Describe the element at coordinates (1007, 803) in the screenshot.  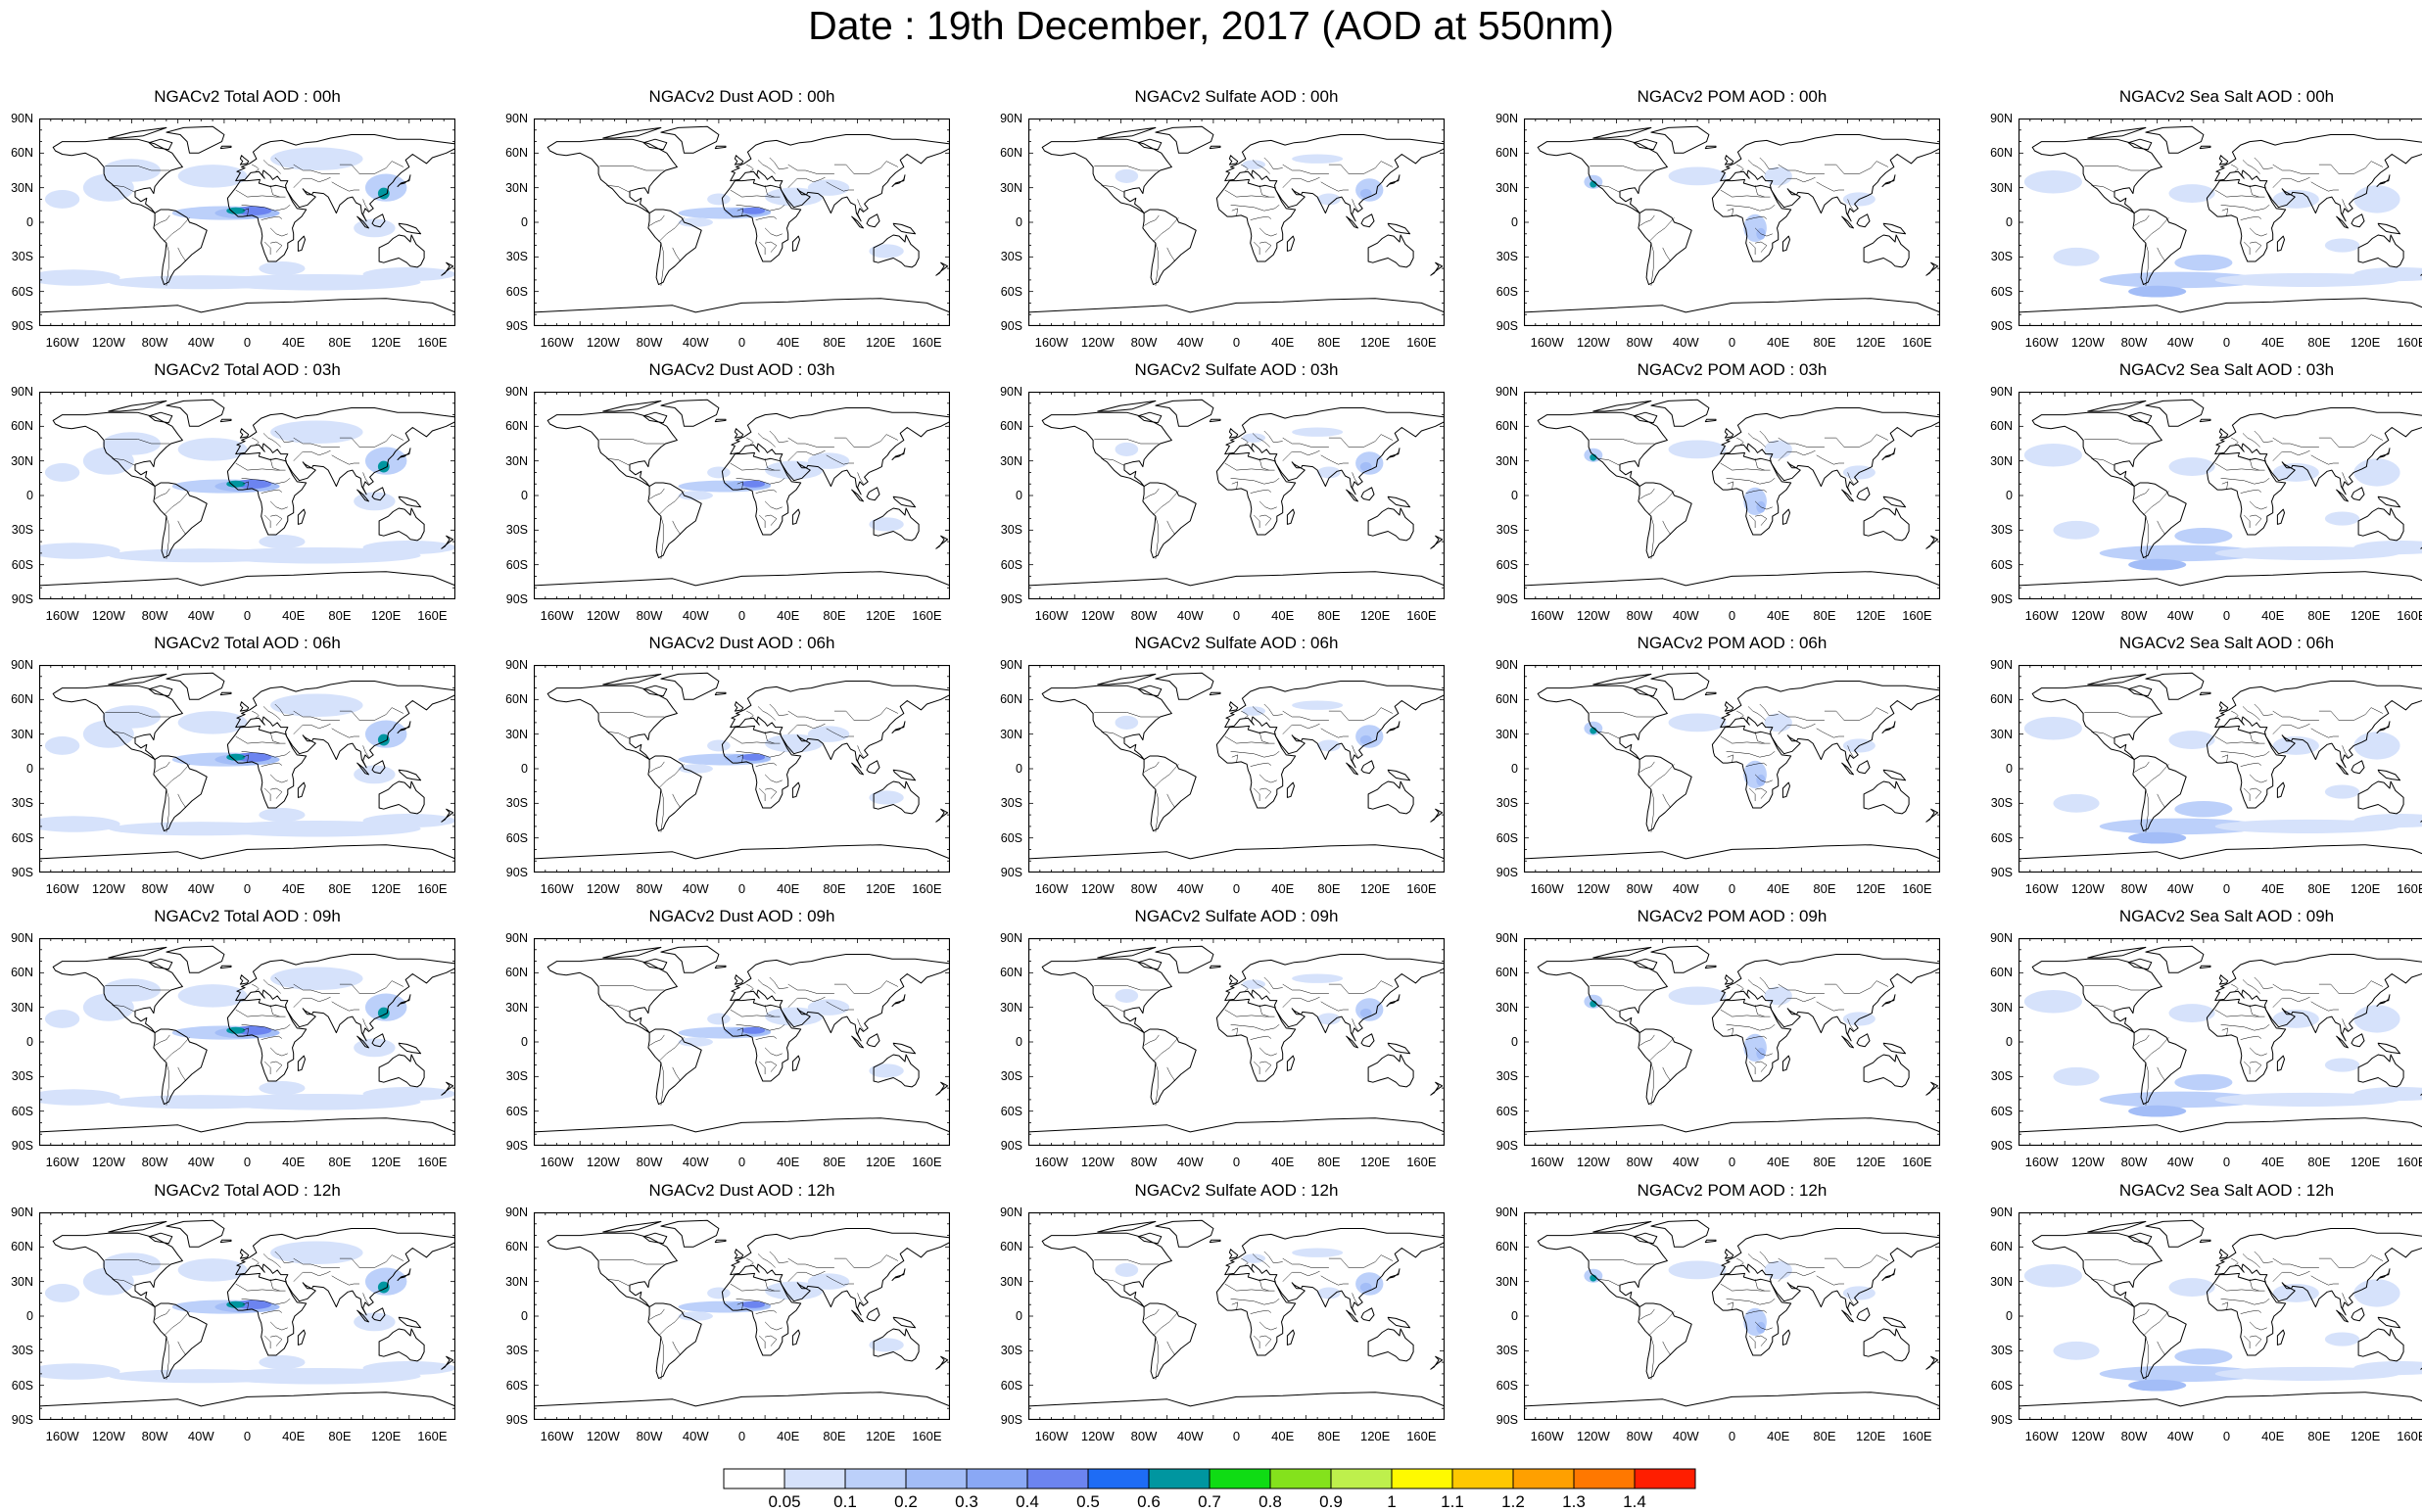
I see `lat-tick-label: 30S` at that location.